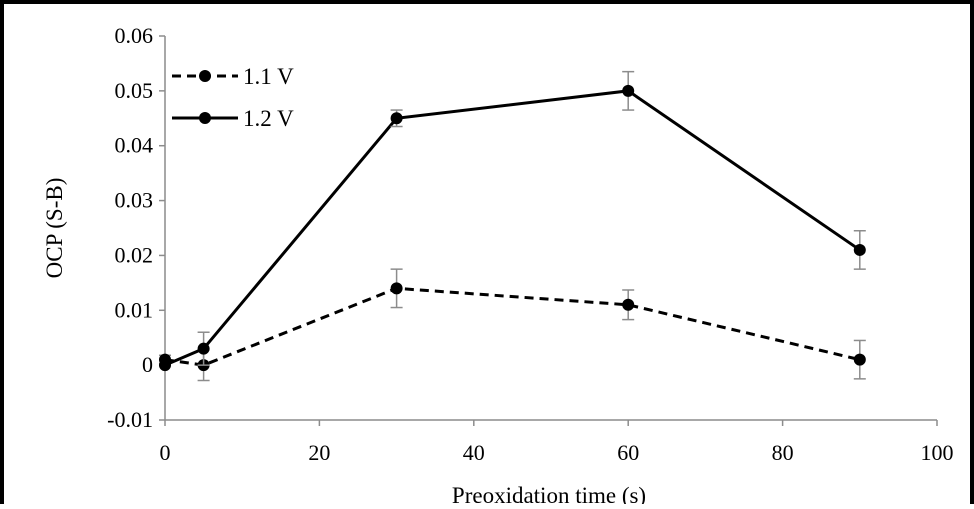 This screenshot has height=509, width=974. What do you see at coordinates (783, 452) in the screenshot?
I see `x-tick-label: 80` at bounding box center [783, 452].